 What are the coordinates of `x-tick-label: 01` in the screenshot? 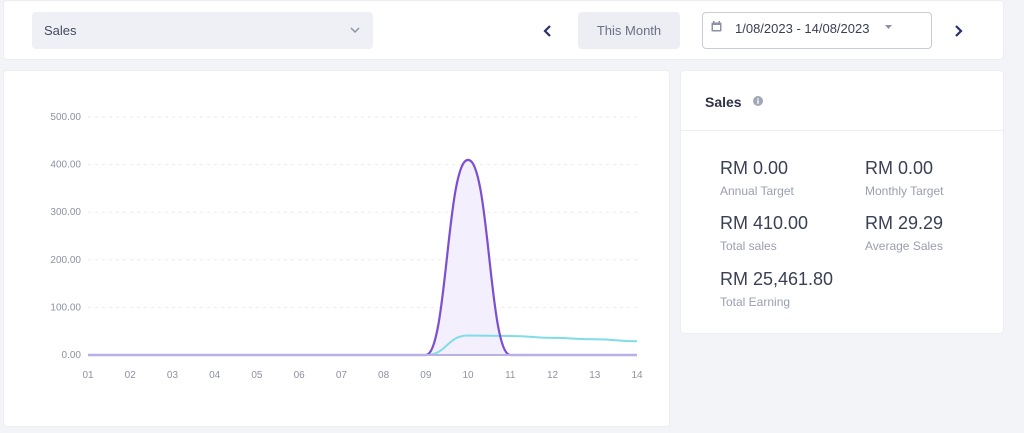 It's located at (88, 375).